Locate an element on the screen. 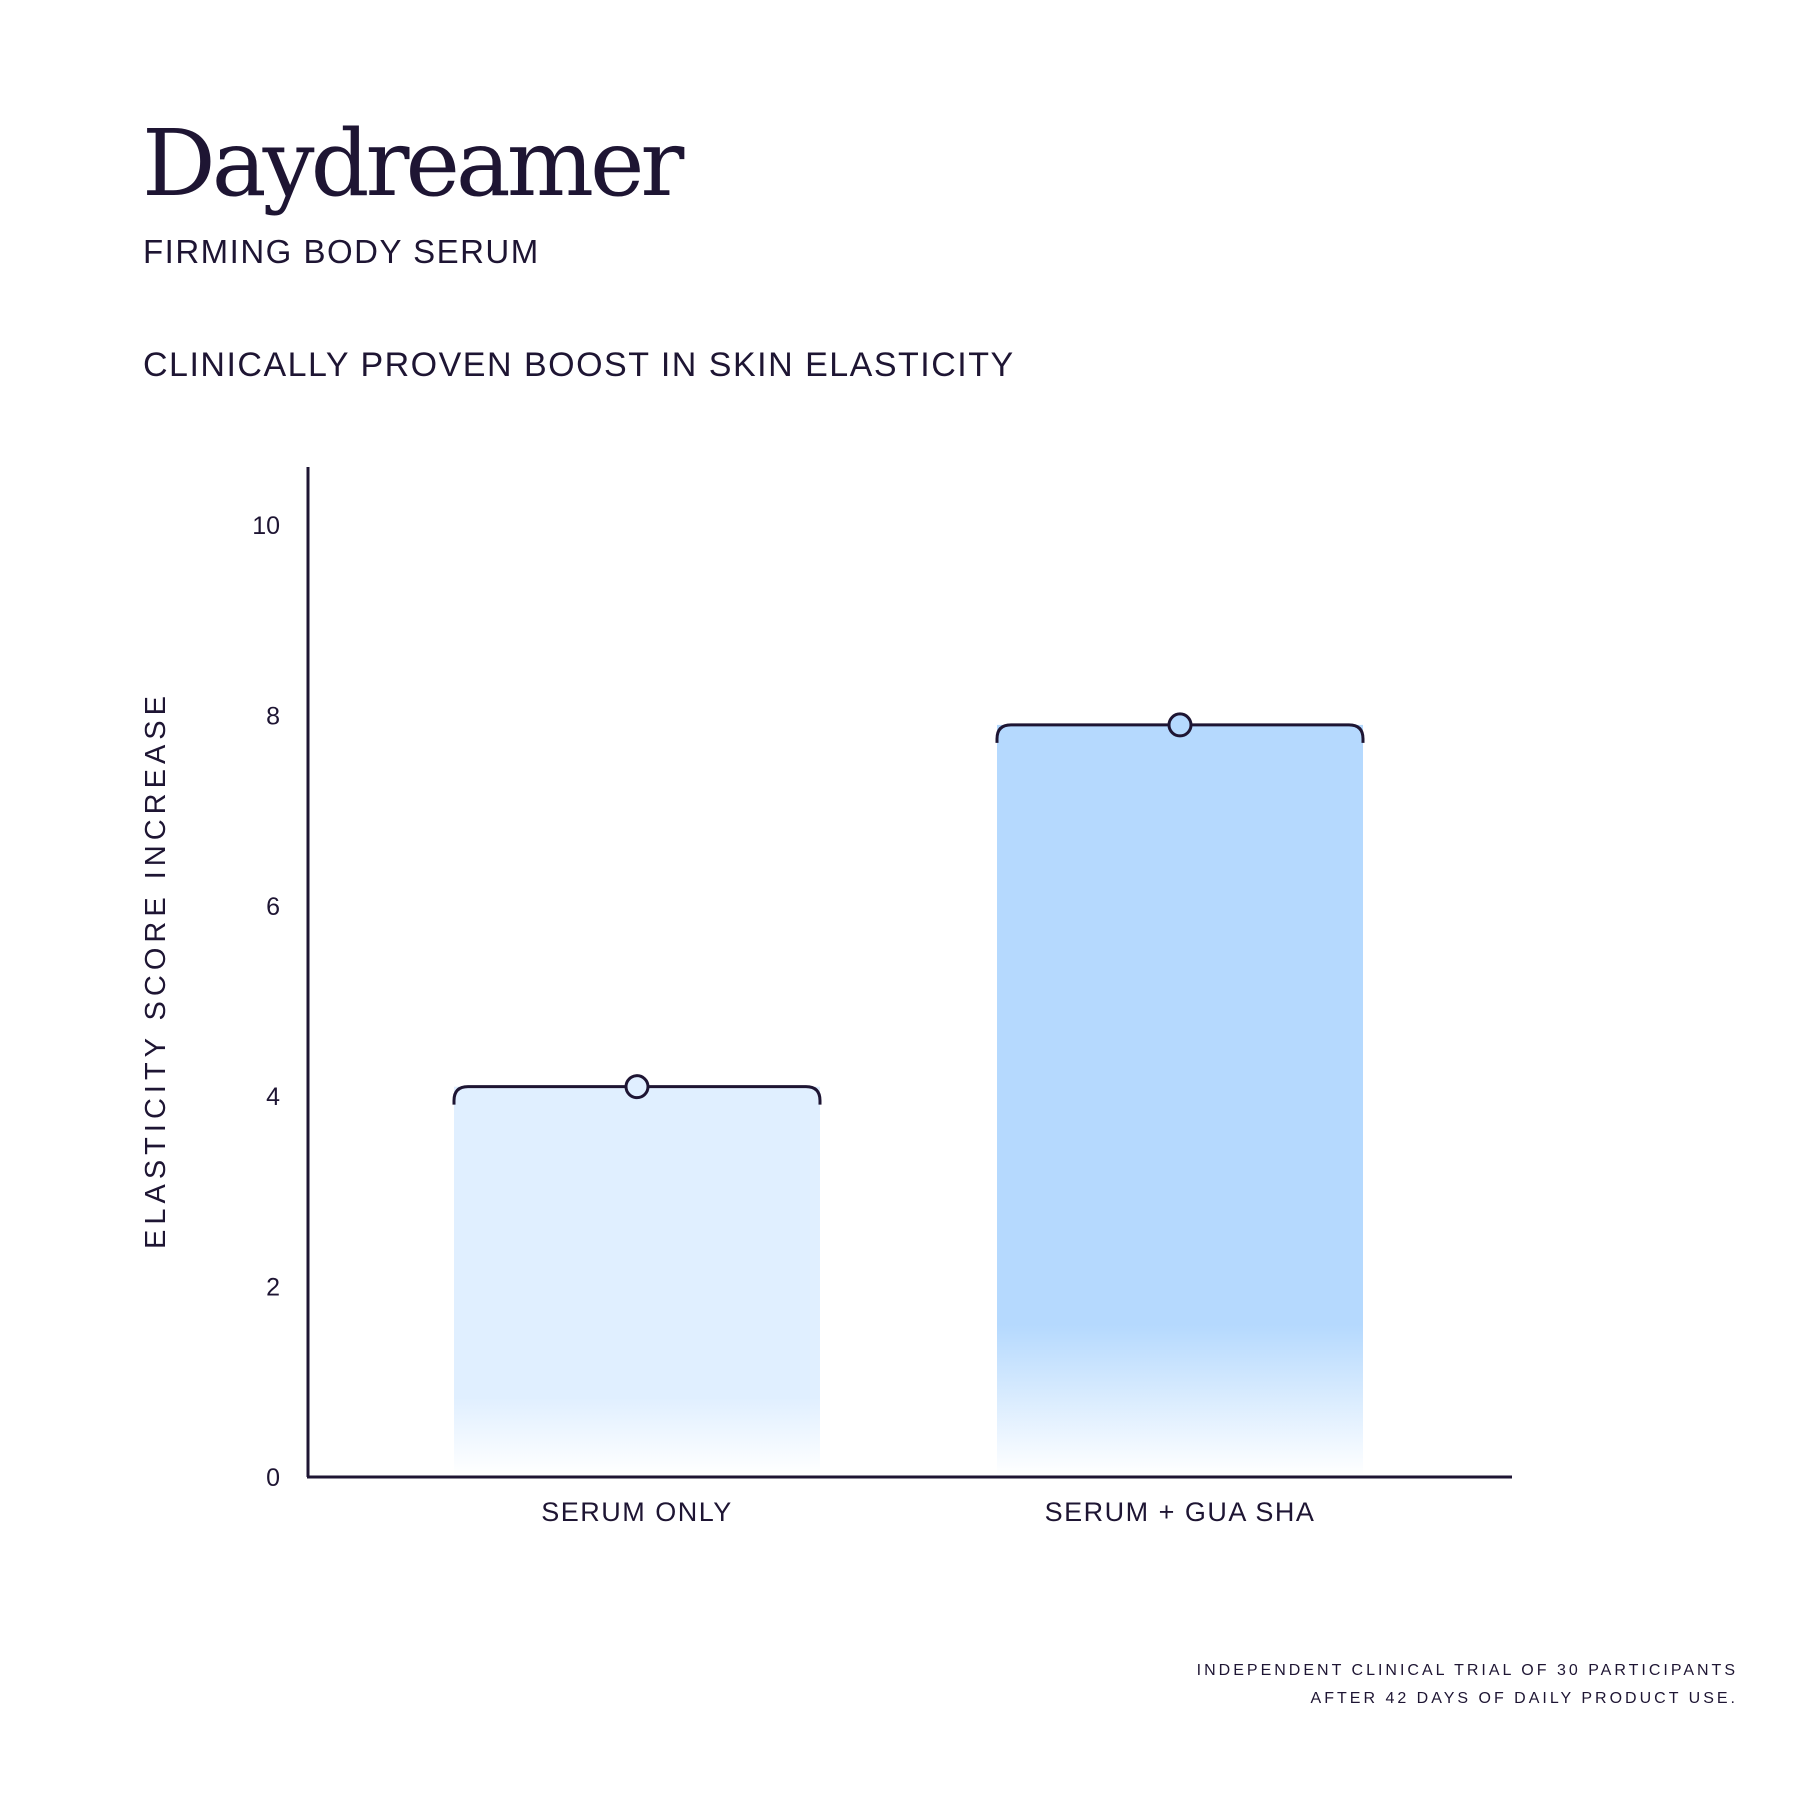 This screenshot has width=1800, height=1800. bar-serum-only is located at coordinates (637, 1280).